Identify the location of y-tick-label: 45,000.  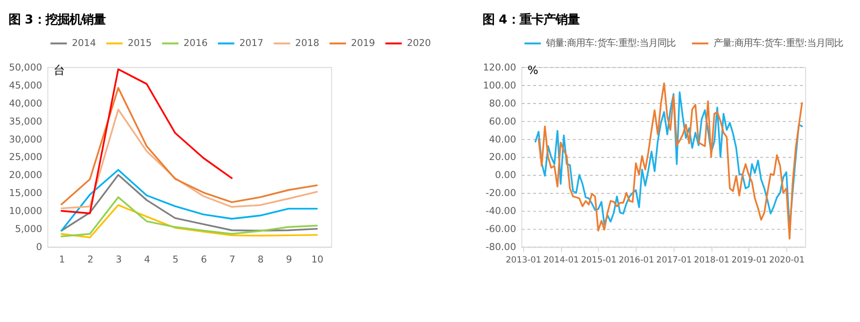
(25, 86).